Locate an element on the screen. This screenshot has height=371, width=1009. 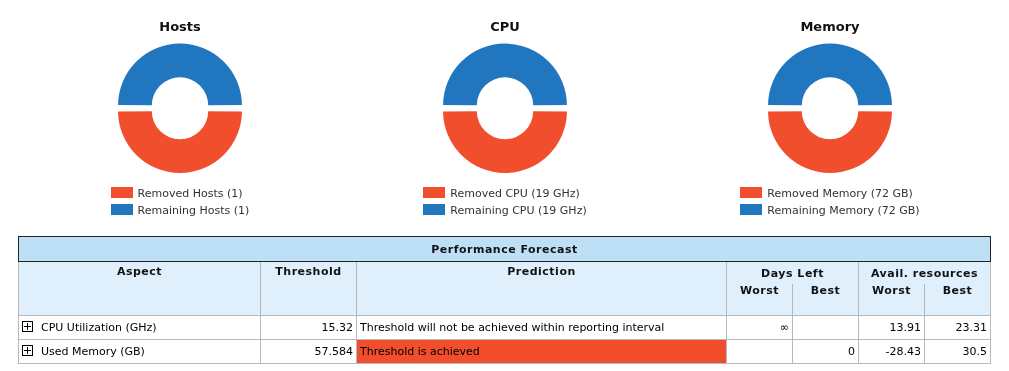
text: 30.5 is located at coordinates (957, 351).